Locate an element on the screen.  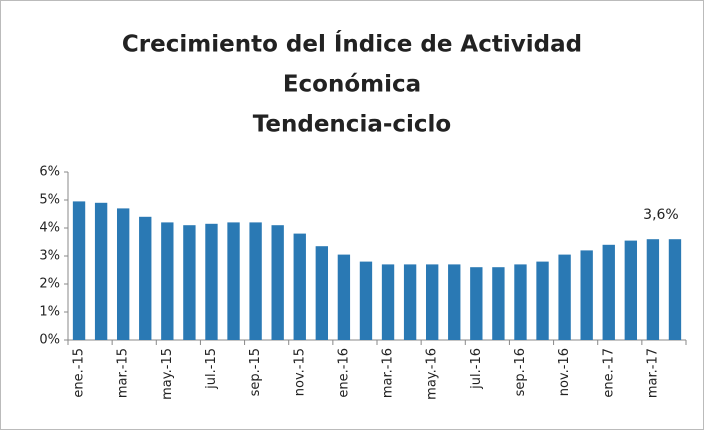
y-tick-label: 5% is located at coordinates (49, 200).